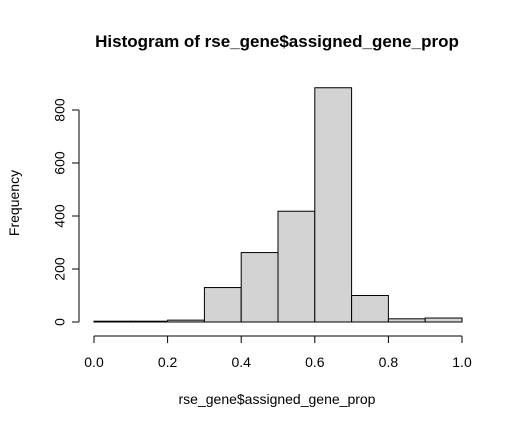  What do you see at coordinates (60, 163) in the screenshot?
I see `y-tick-label-3: 600` at bounding box center [60, 163].